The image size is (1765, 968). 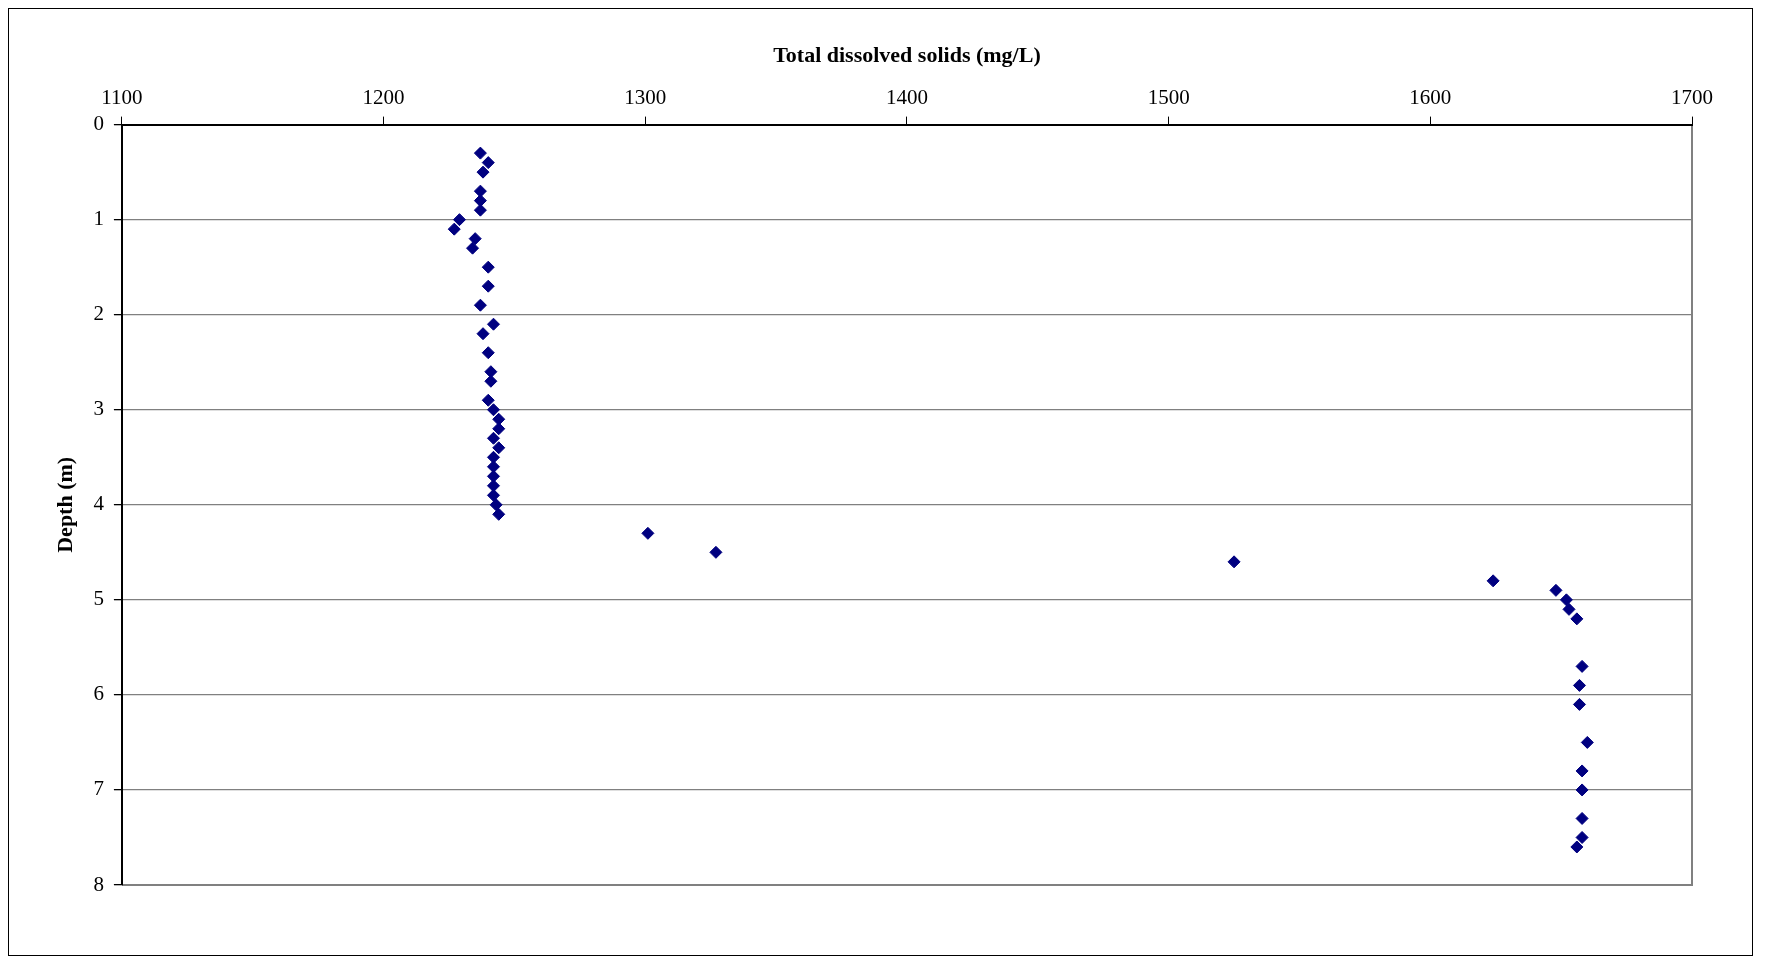 What do you see at coordinates (98, 123) in the screenshot?
I see `y-tick-label: 0` at bounding box center [98, 123].